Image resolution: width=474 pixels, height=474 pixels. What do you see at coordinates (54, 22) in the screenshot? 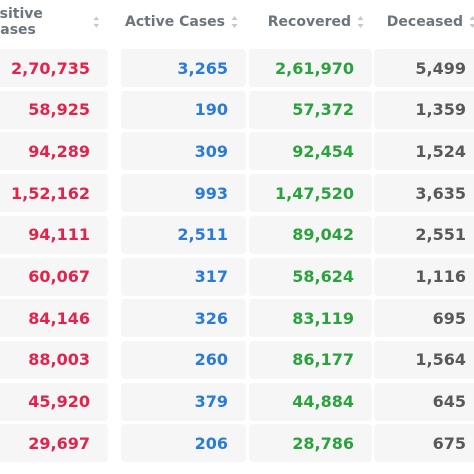
I see `column-header: ositive Cases` at bounding box center [54, 22].